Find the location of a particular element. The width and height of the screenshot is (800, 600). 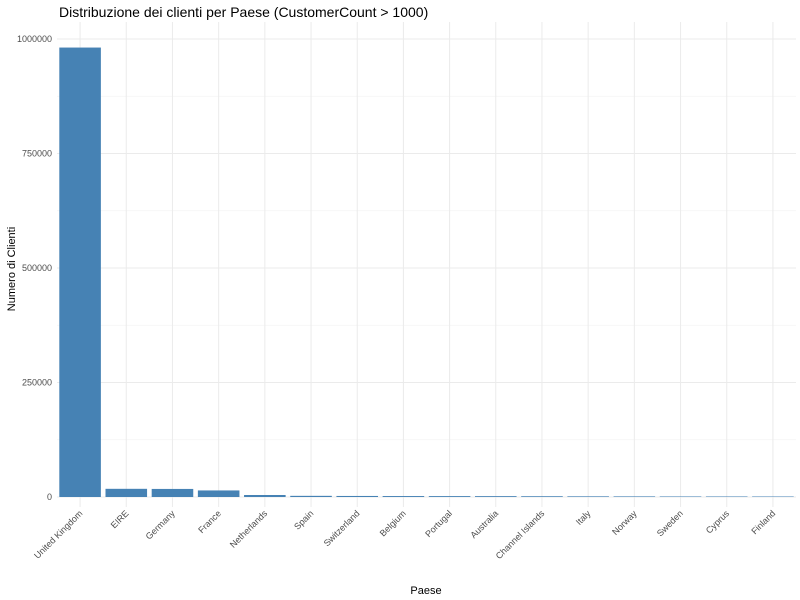

x-tick-label: Finland is located at coordinates (763, 522).